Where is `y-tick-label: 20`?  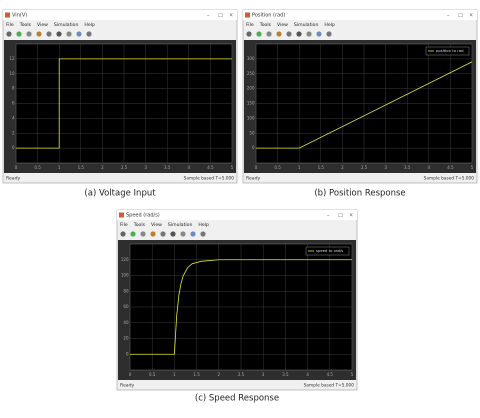
y-tick-label: 20 is located at coordinates (126, 338).